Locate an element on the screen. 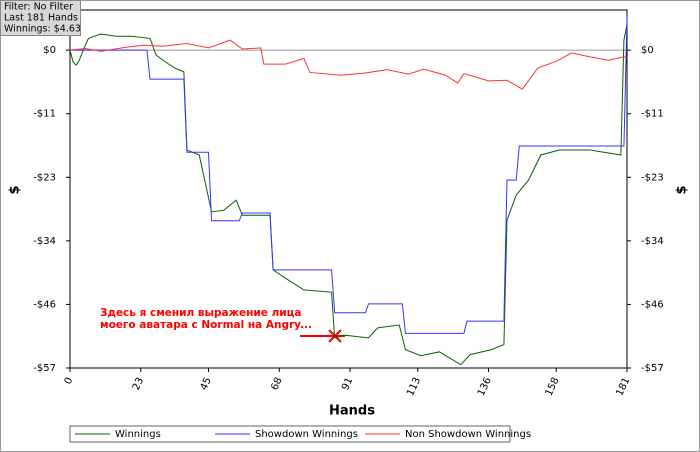 The height and width of the screenshot is (452, 700). x-tick-label: 45 is located at coordinates (206, 384).